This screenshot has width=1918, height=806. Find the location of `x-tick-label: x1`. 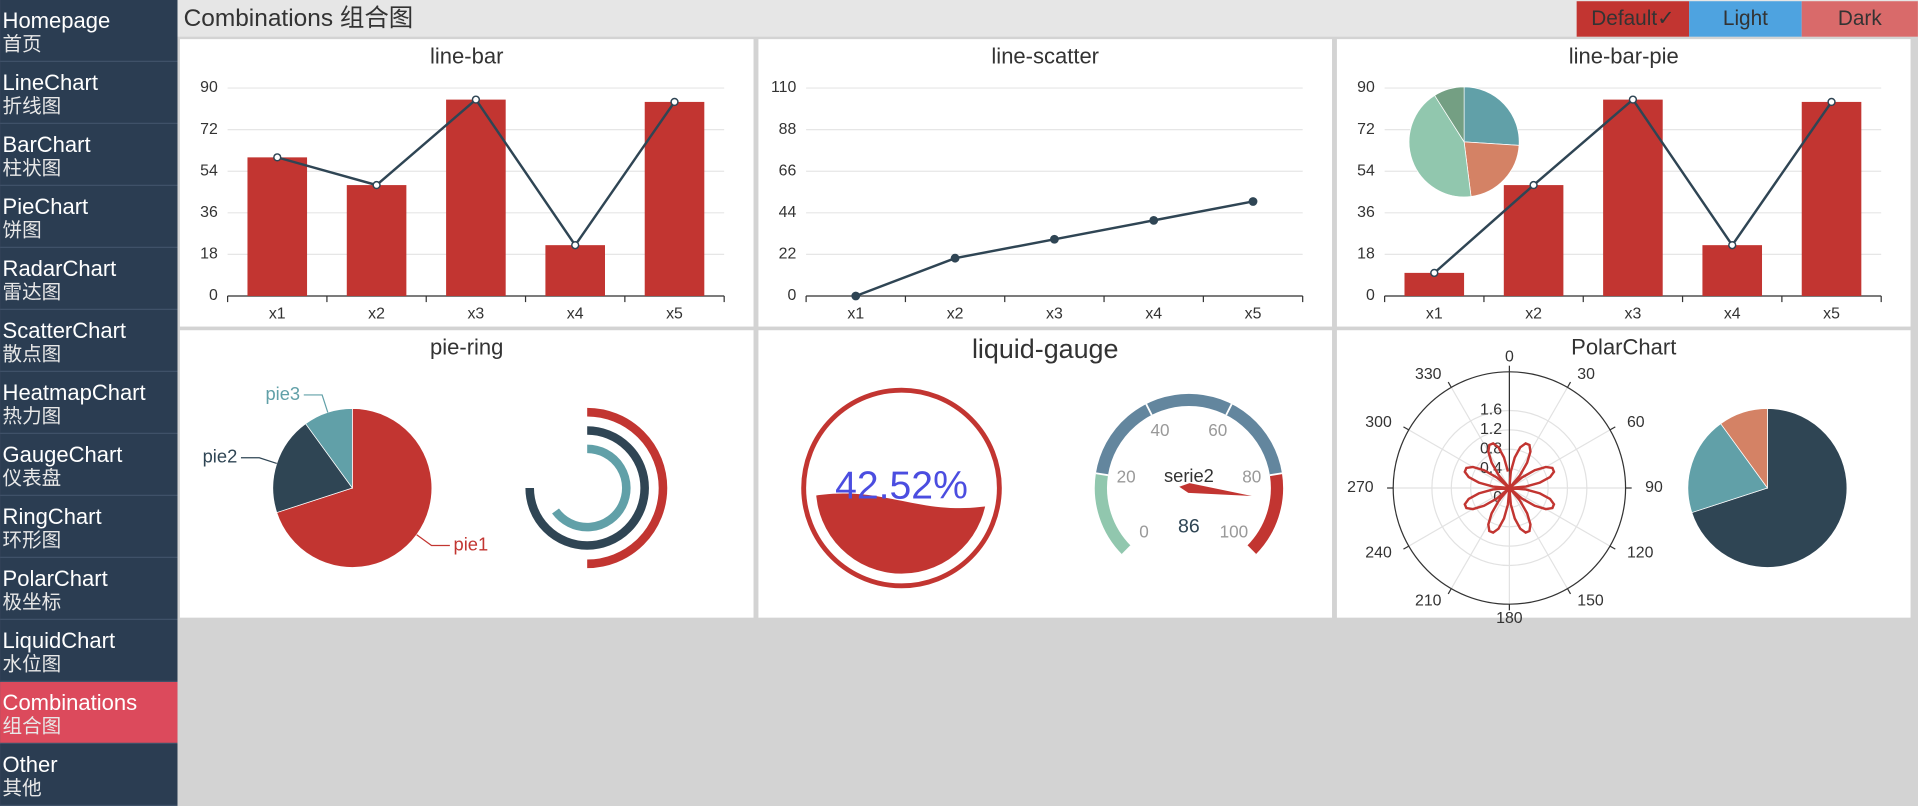

x-tick-label: x1 is located at coordinates (855, 314).